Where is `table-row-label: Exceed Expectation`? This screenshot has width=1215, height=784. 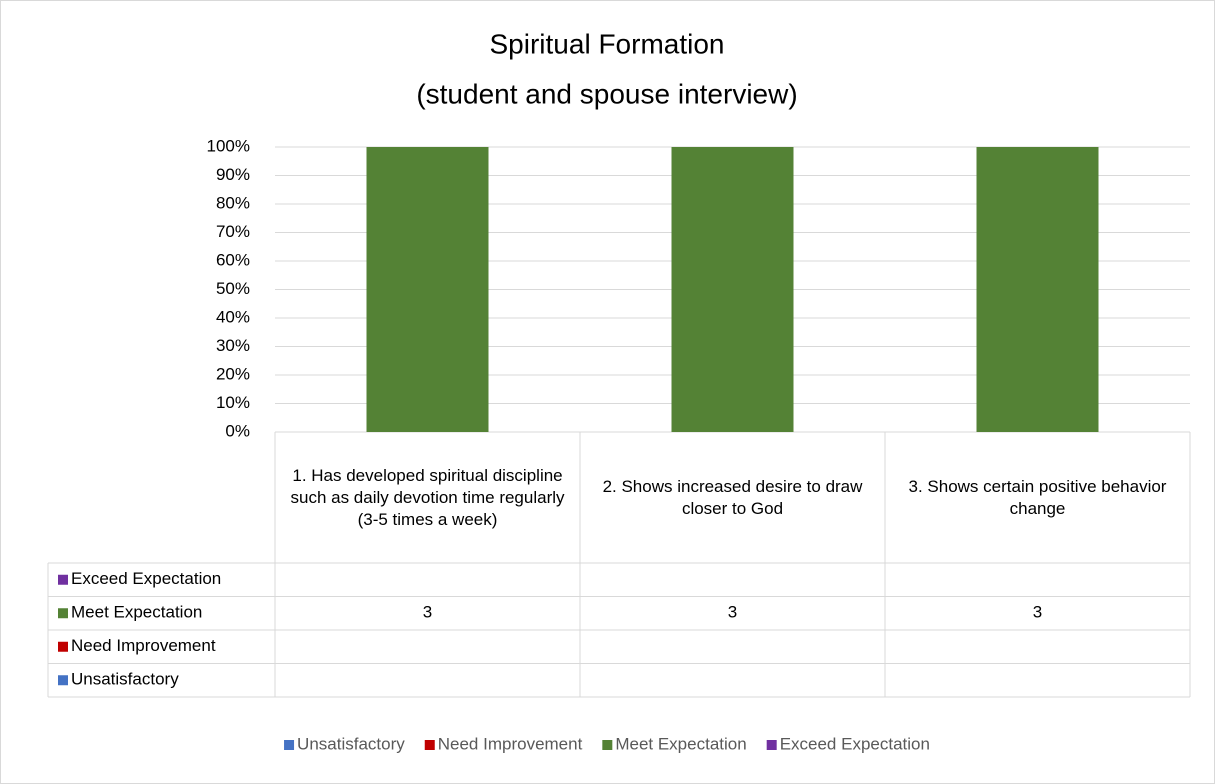 table-row-label: Exceed Expectation is located at coordinates (146, 578).